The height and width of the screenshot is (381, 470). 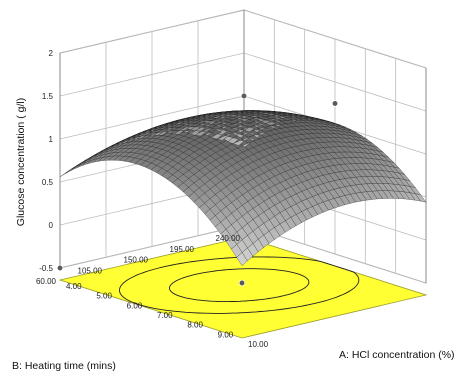 What do you see at coordinates (21, 162) in the screenshot?
I see `z-axis-label: Glucose concentration ( g/l)` at bounding box center [21, 162].